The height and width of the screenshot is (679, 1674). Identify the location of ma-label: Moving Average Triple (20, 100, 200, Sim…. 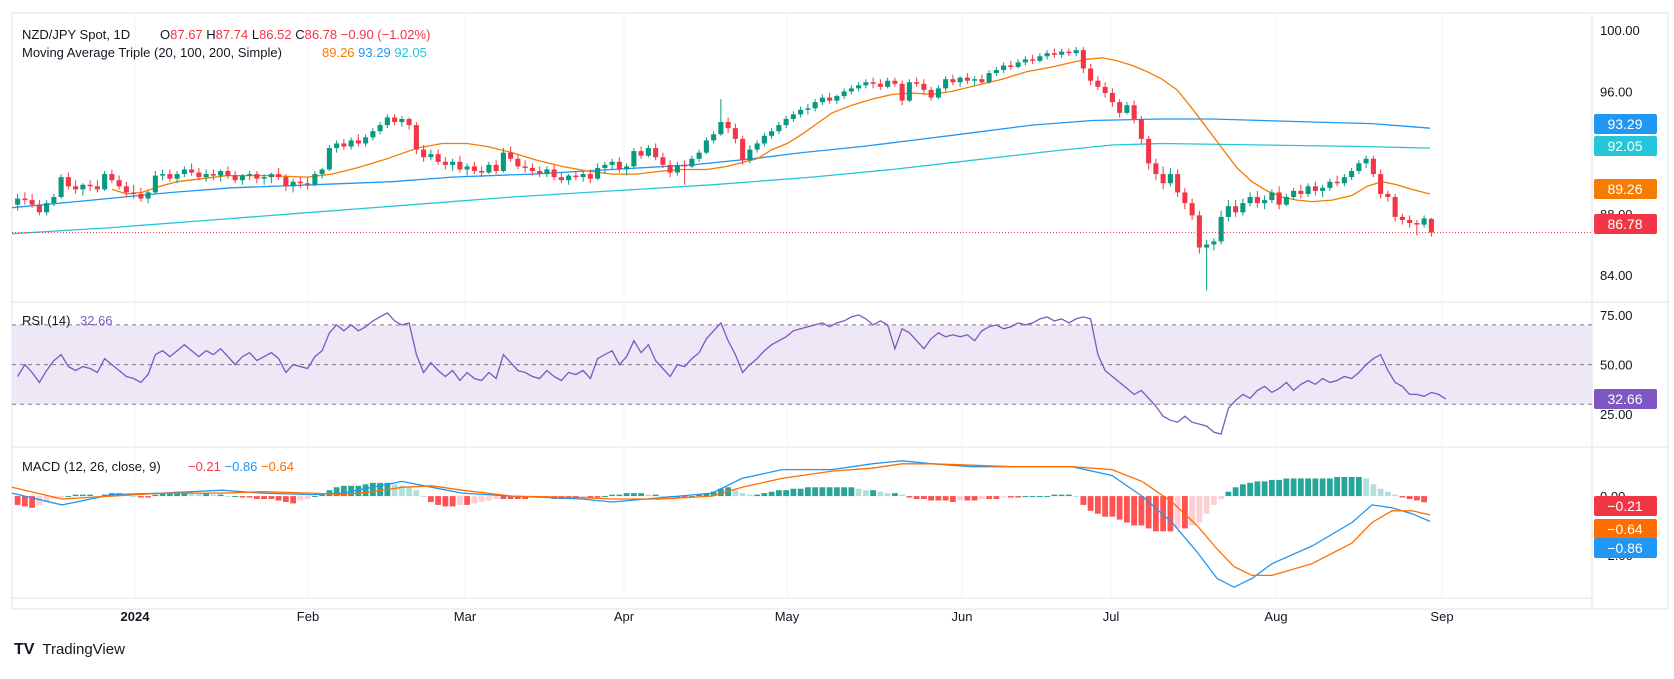
(152, 52).